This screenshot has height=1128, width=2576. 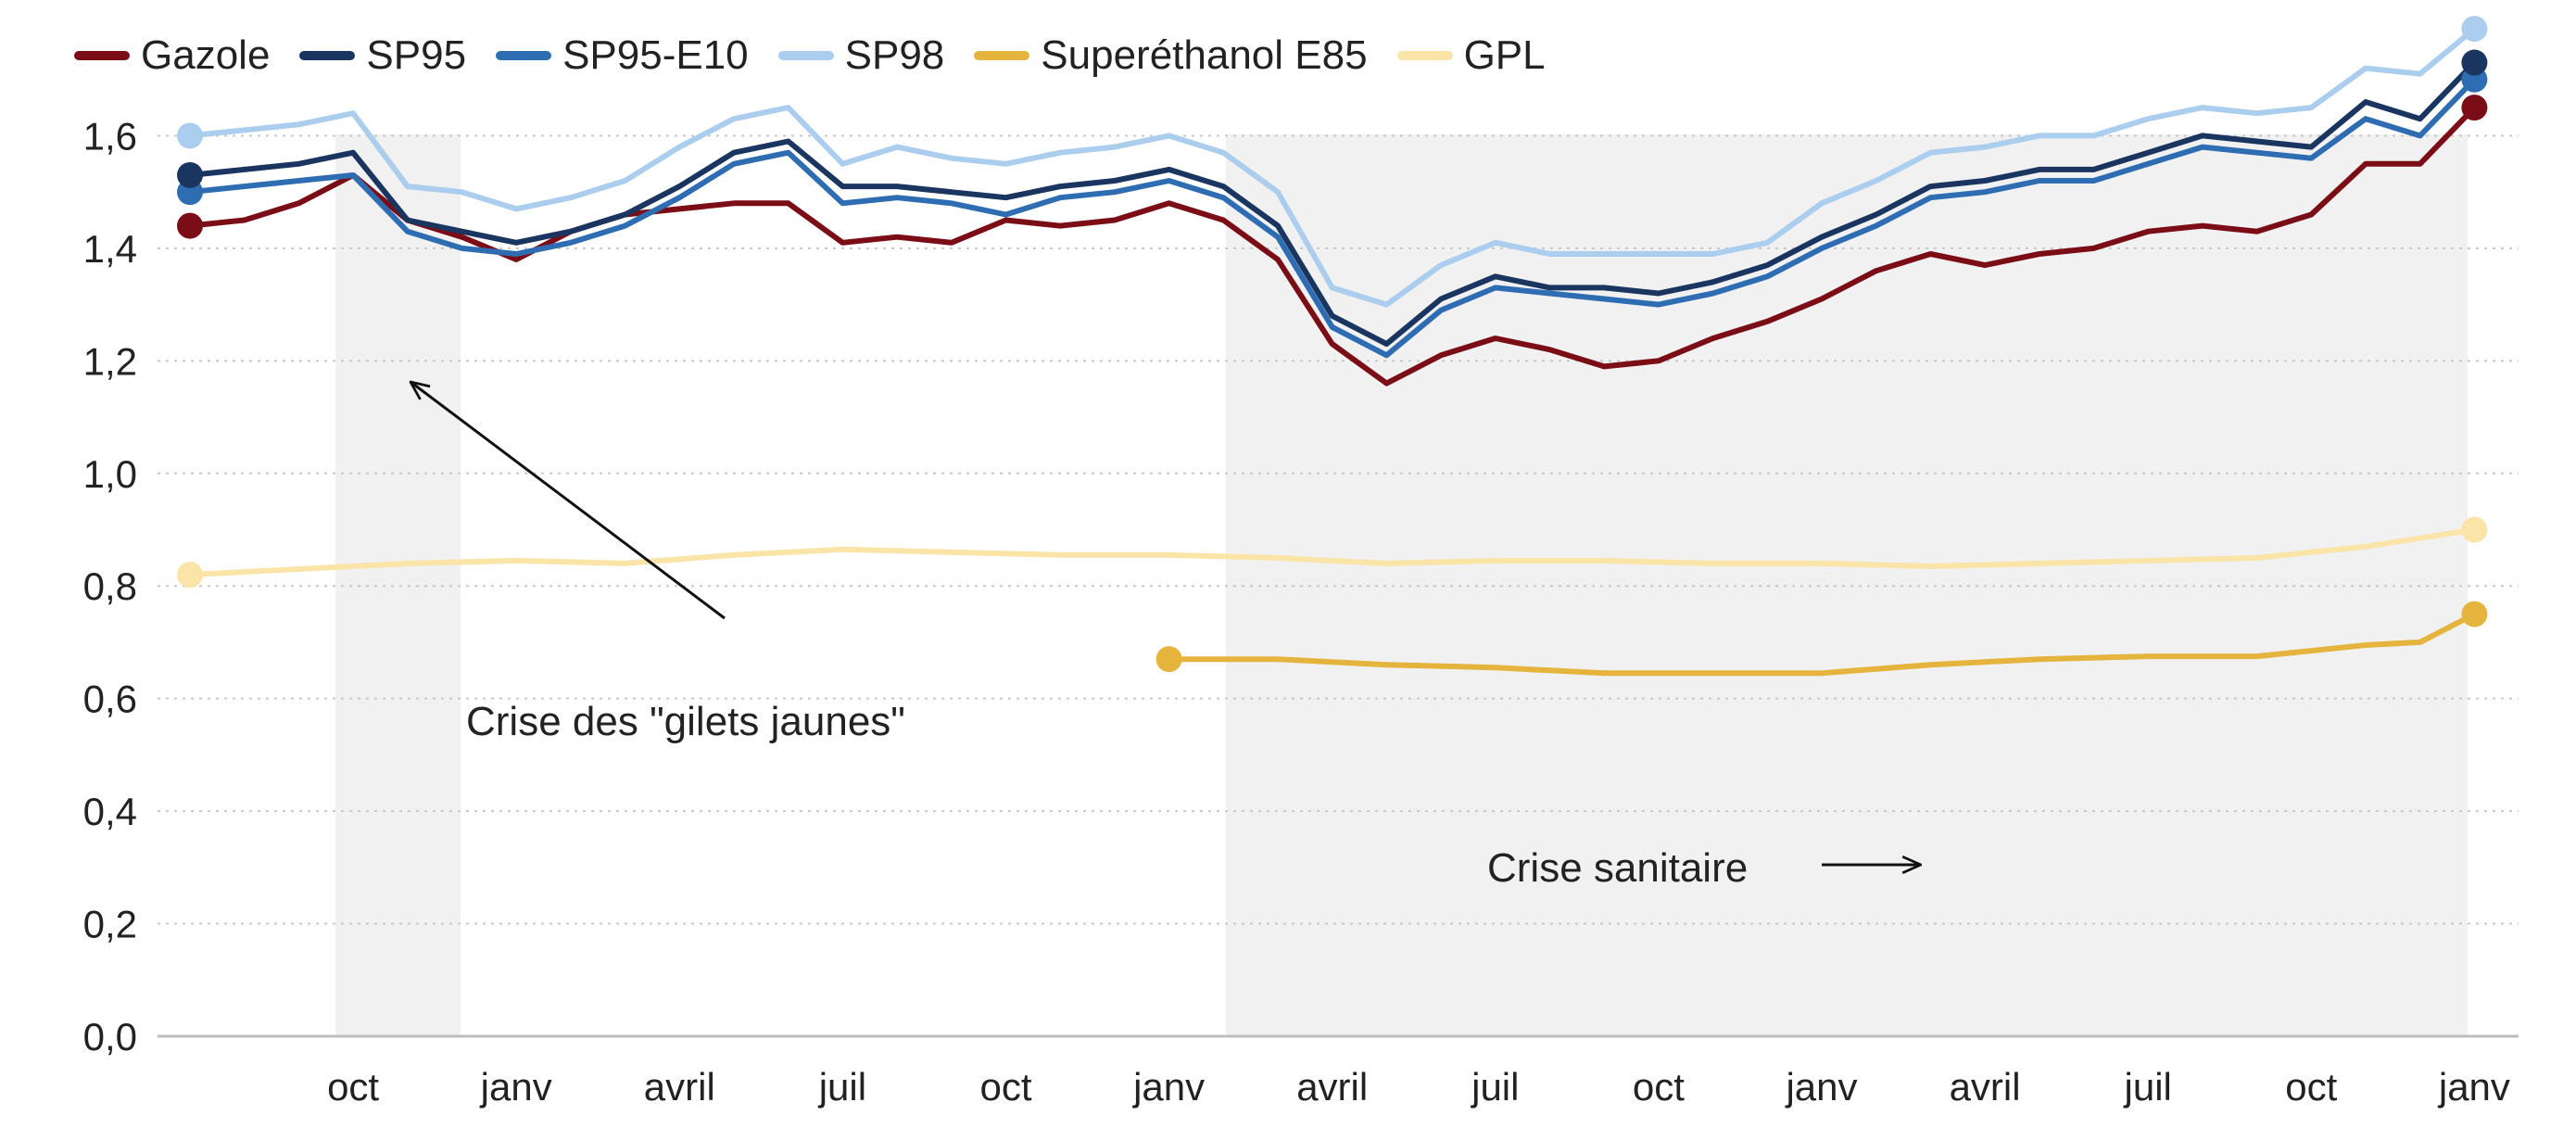 I want to click on legend-item: SP98, so click(x=861, y=55).